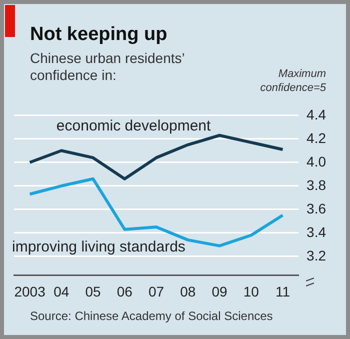 Image resolution: width=350 pixels, height=339 pixels. Describe the element at coordinates (316, 114) in the screenshot. I see `y-tick-label: 4.4` at that location.